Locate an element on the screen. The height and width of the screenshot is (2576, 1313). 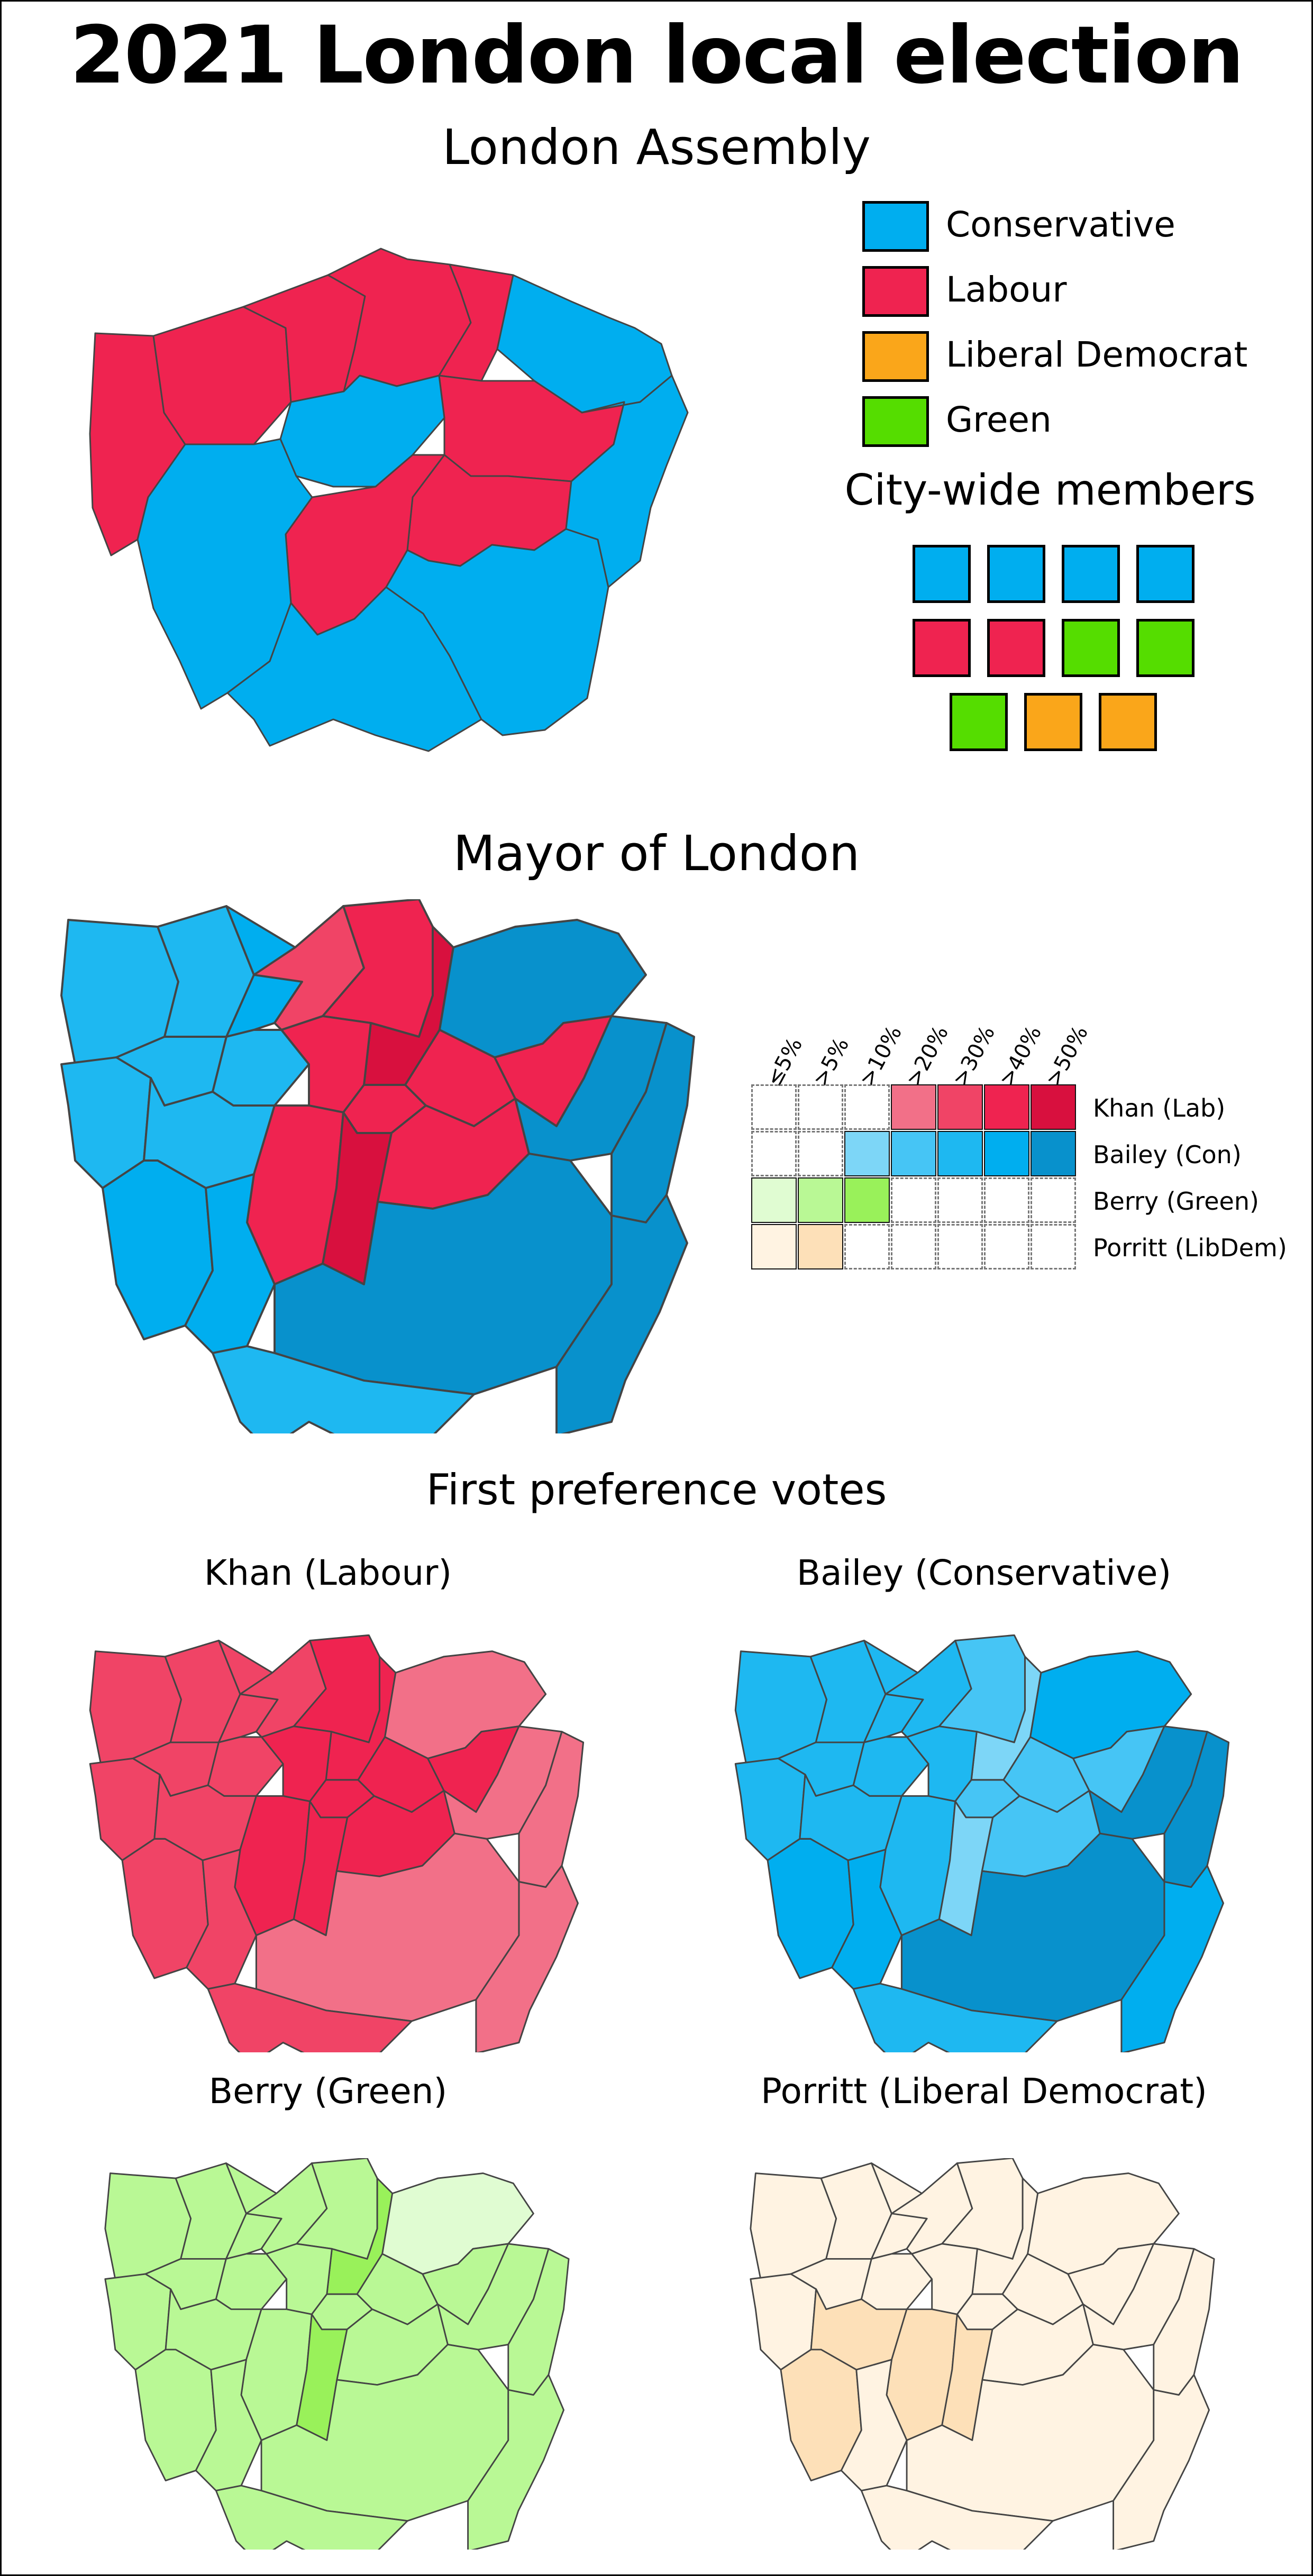
assembly-constituency-map is located at coordinates (389, 500).